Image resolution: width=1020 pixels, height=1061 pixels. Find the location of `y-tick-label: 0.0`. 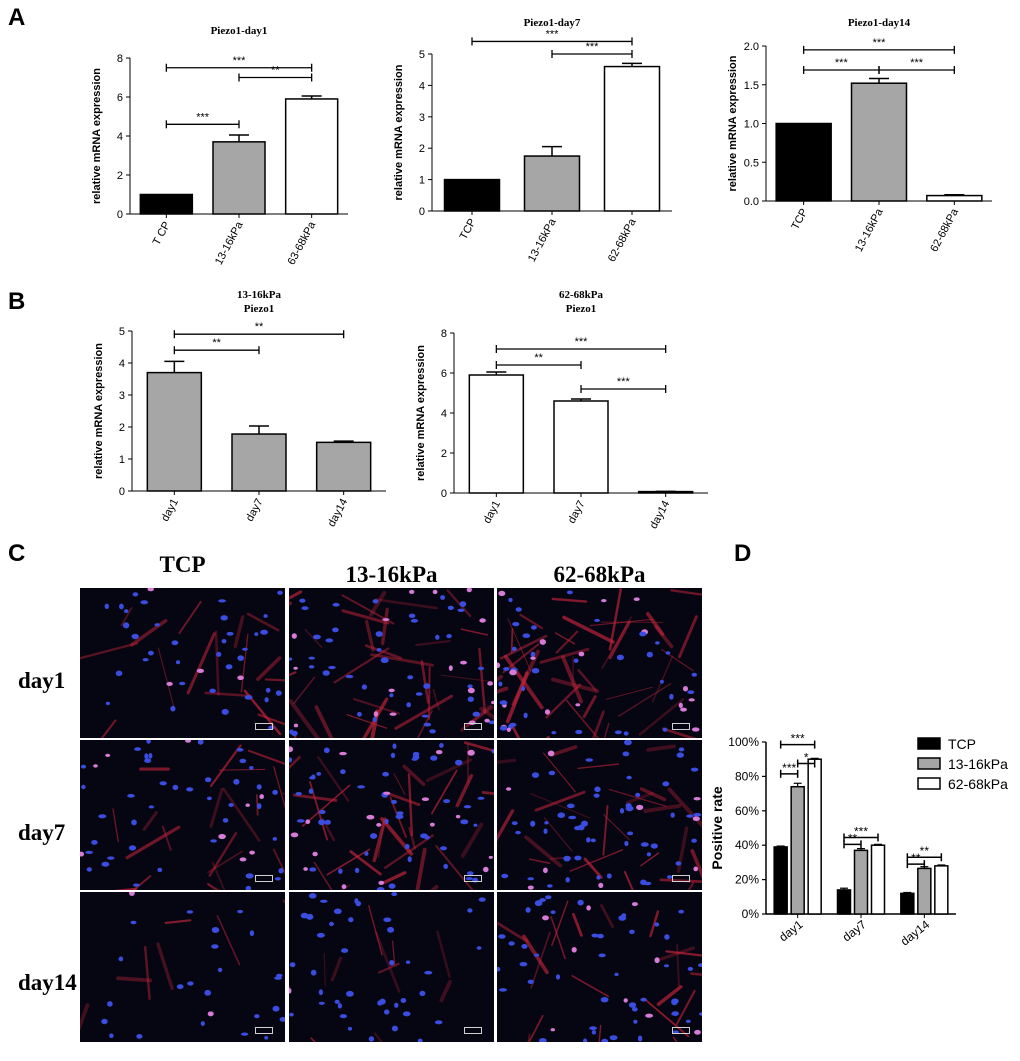

y-tick-label: 0.0 is located at coordinates (751, 202).